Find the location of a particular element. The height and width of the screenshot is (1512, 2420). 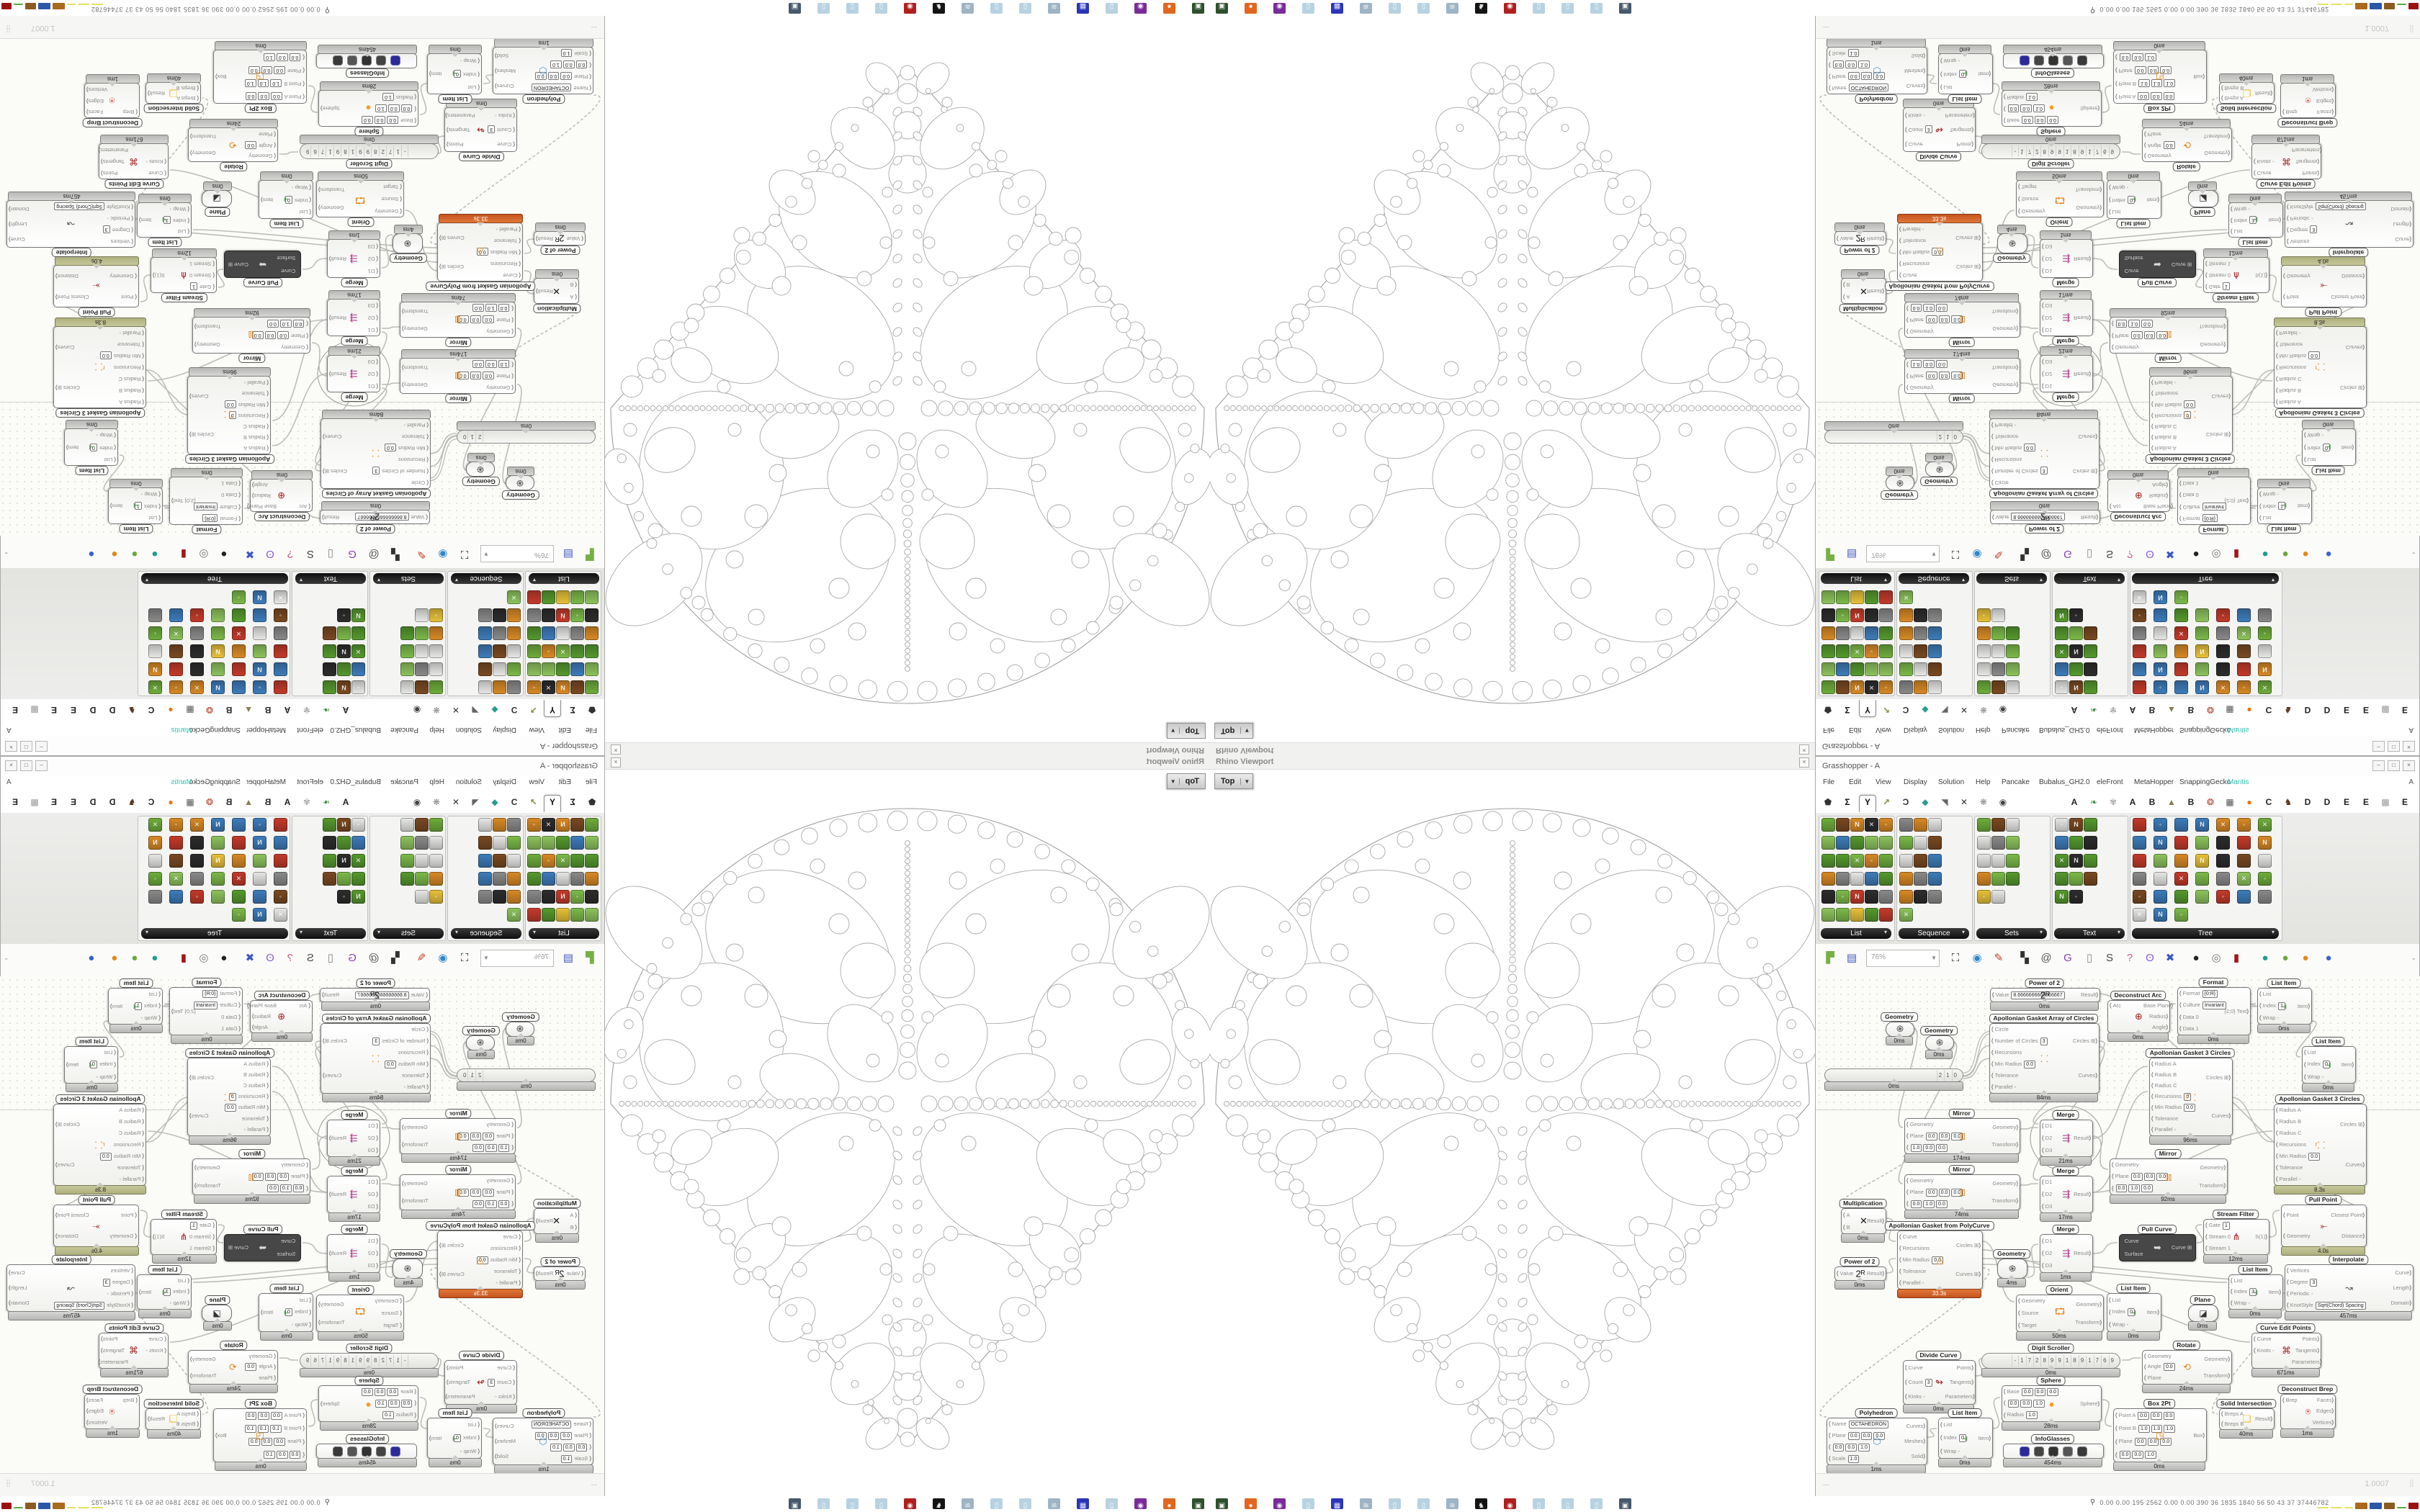

component-list-item: (List(Index 3(Wrap ◦ Item) ⫞ is located at coordinates (2255, 1292).